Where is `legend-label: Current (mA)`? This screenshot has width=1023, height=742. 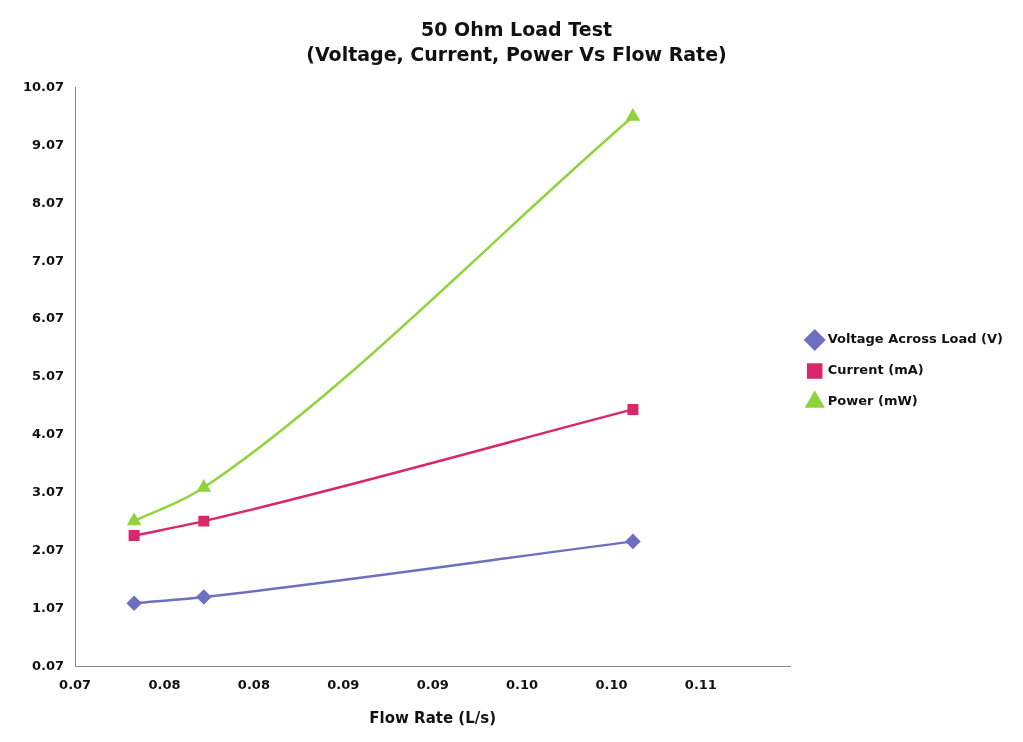 legend-label: Current (mA) is located at coordinates (875, 370).